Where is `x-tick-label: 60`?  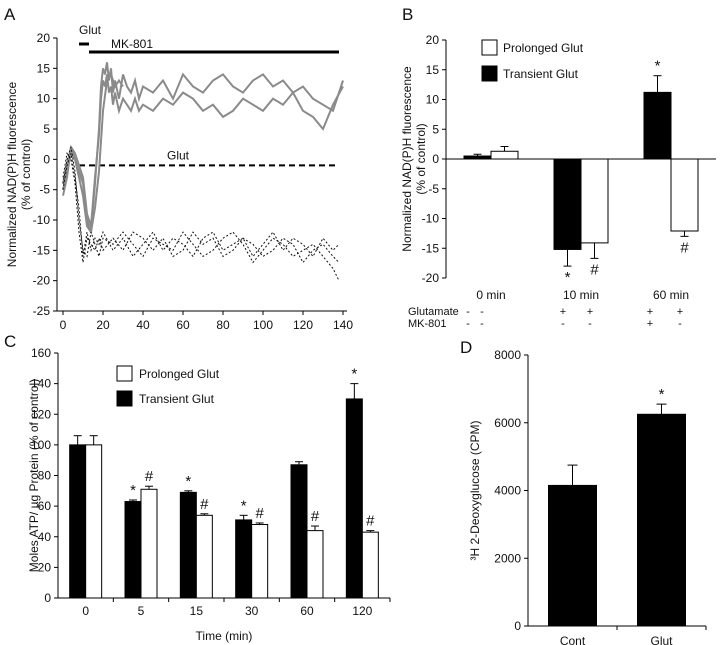 x-tick-label: 60 is located at coordinates (183, 325).